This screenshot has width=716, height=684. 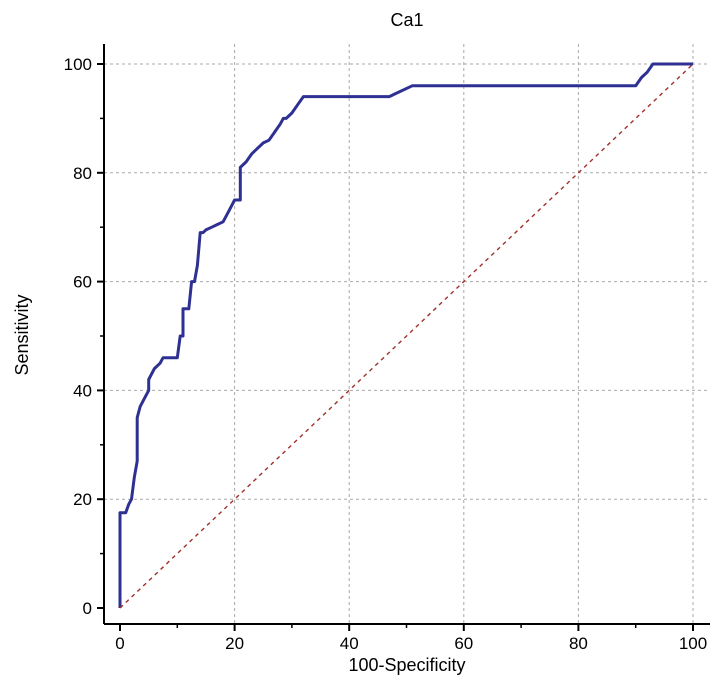 I want to click on y-tick-label: 0, so click(x=87, y=608).